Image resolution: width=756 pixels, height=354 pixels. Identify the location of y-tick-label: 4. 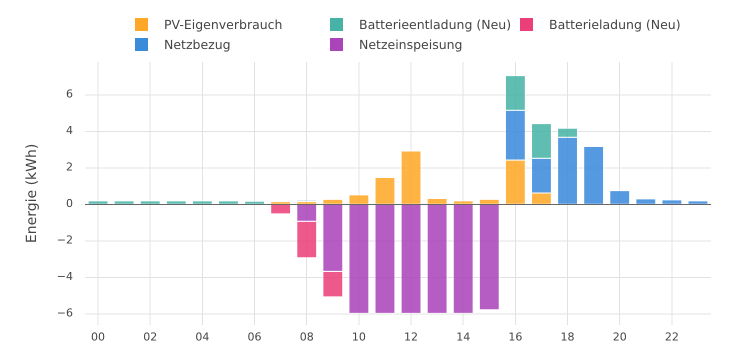
(70, 131).